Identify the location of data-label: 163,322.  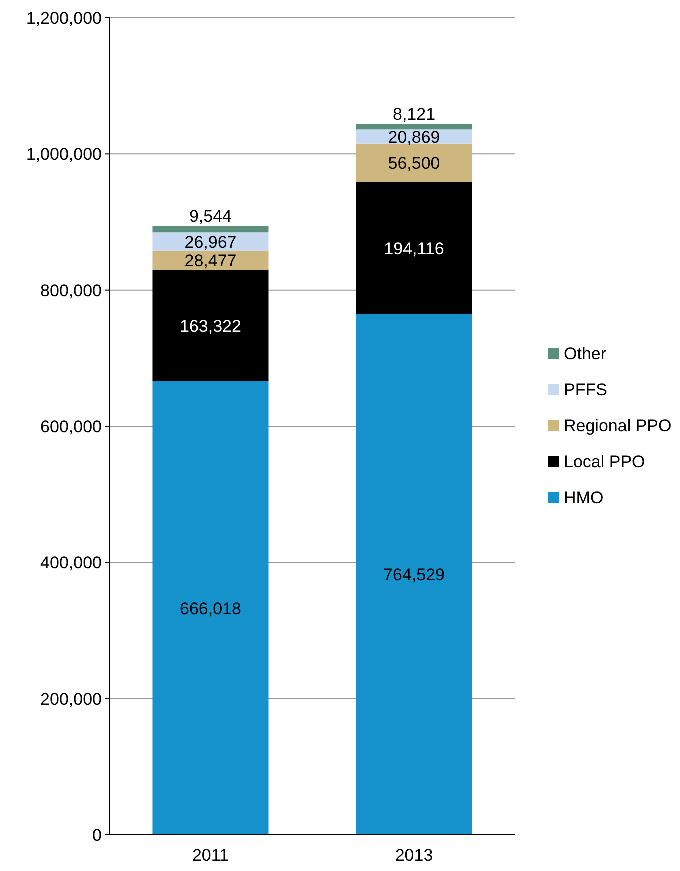
(211, 326).